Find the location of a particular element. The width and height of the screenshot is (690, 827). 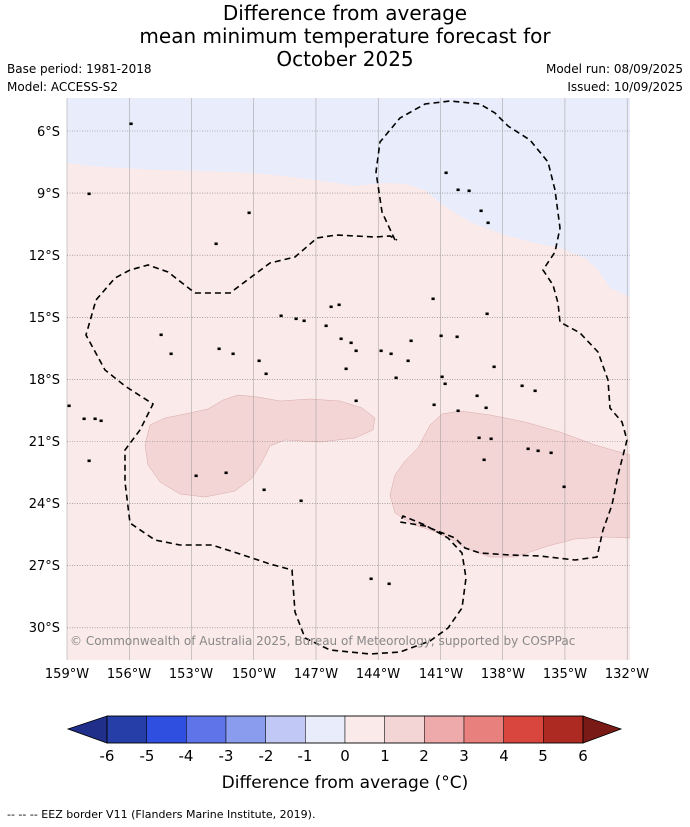

colorbar-tick: -2 is located at coordinates (266, 756).